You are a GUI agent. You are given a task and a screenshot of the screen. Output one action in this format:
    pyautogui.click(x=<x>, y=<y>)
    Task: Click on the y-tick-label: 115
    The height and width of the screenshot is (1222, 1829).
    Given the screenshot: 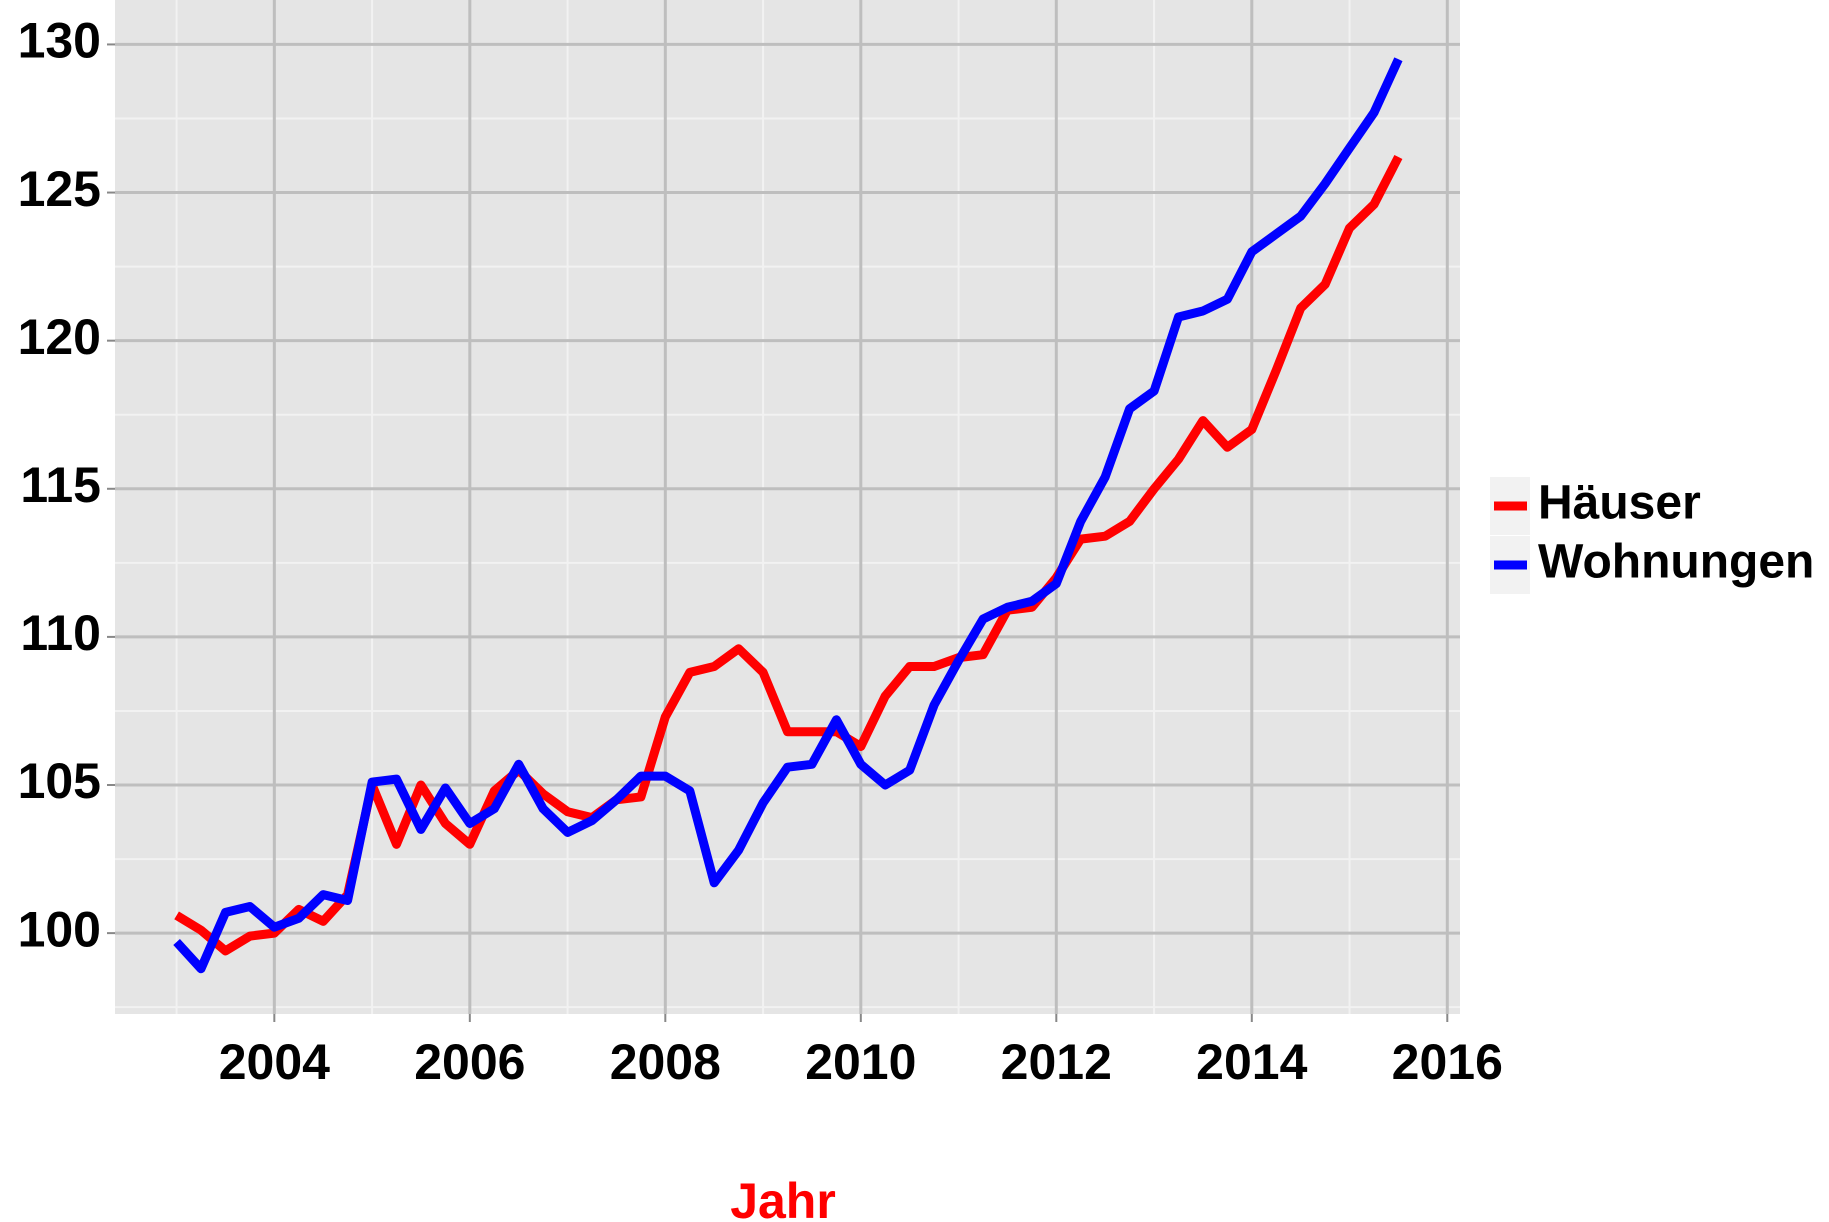 What is the action you would take?
    pyautogui.click(x=60, y=485)
    